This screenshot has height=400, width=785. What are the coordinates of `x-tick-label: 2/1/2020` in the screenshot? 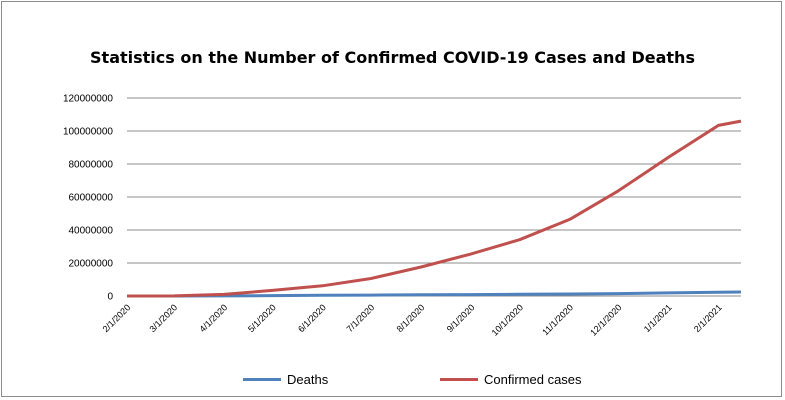 It's located at (117, 318).